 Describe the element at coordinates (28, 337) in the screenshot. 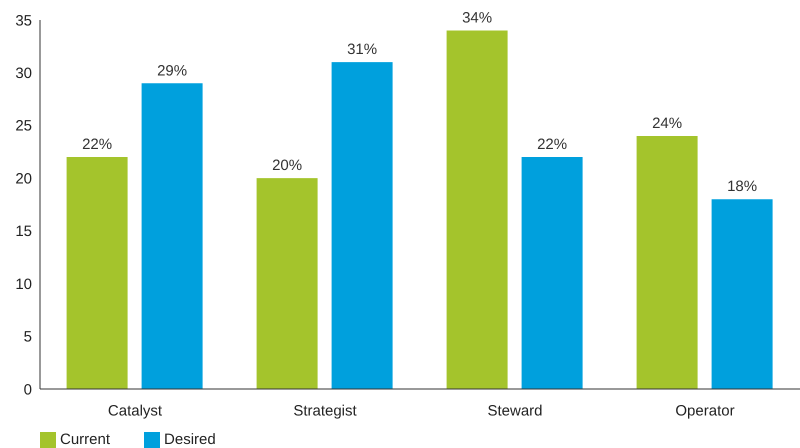

I see `y-tick-label: 5` at that location.